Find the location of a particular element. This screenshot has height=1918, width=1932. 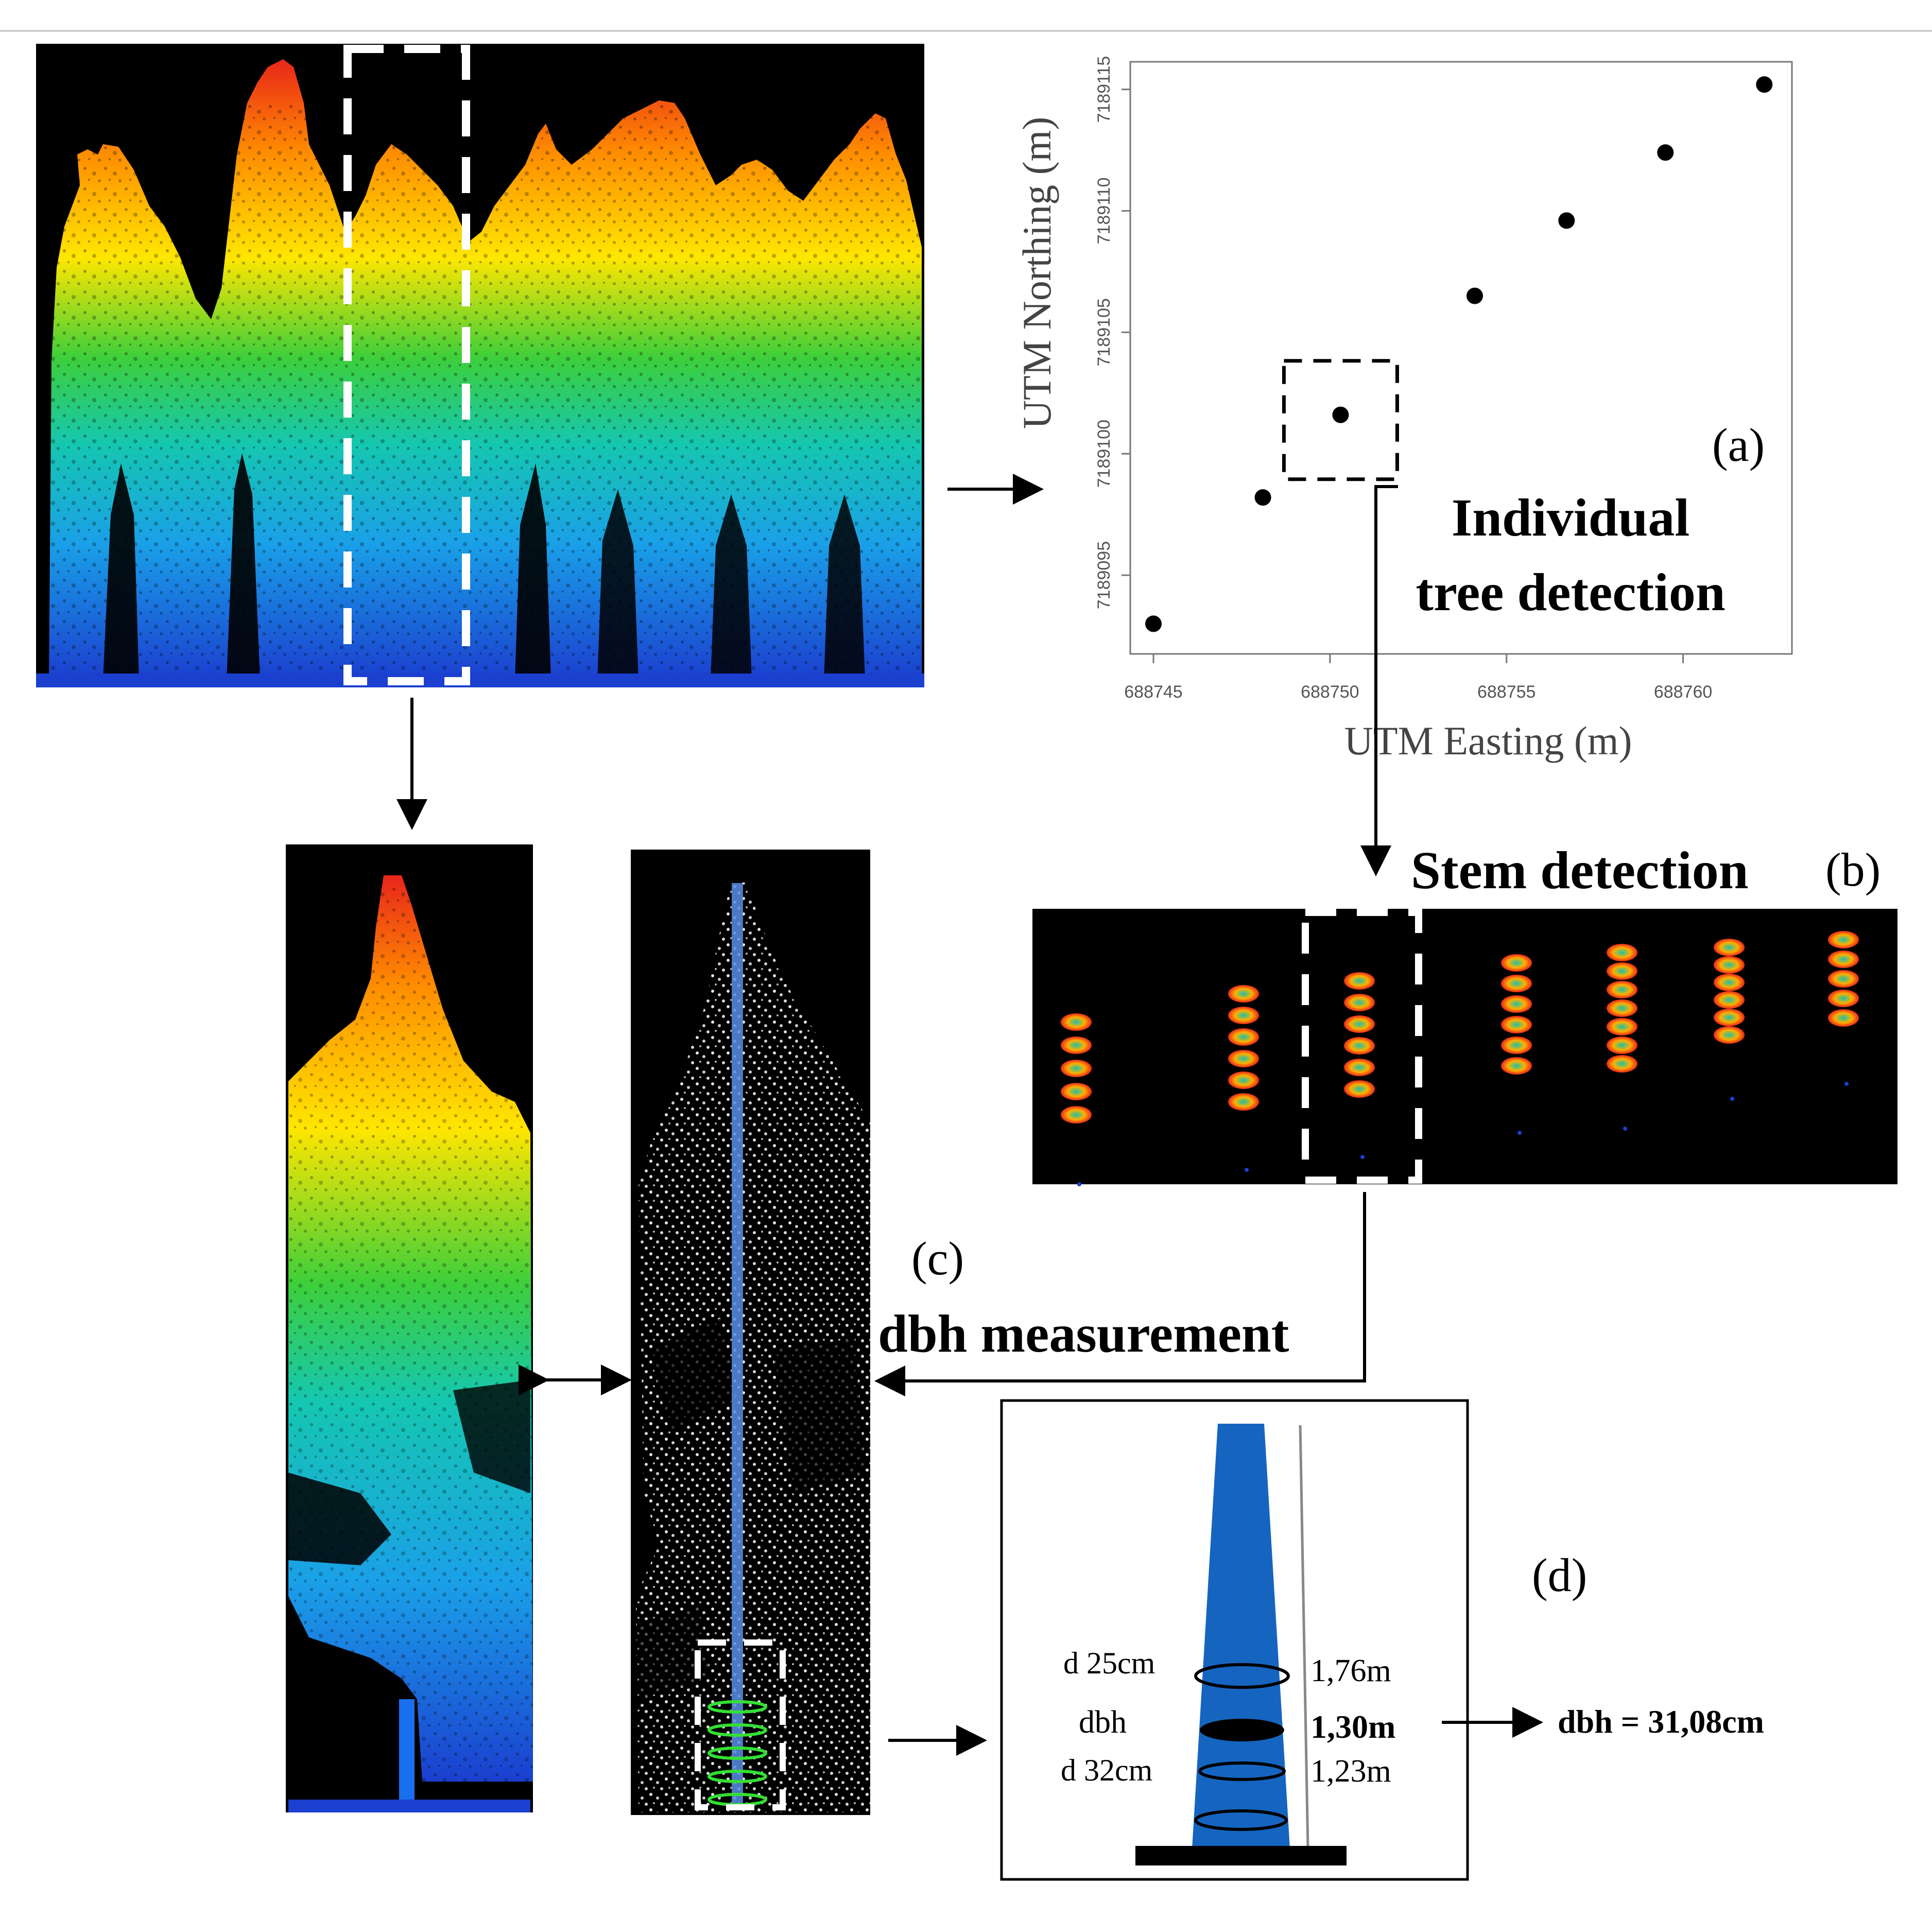

panel-d-label: (d) is located at coordinates (1559, 1575).